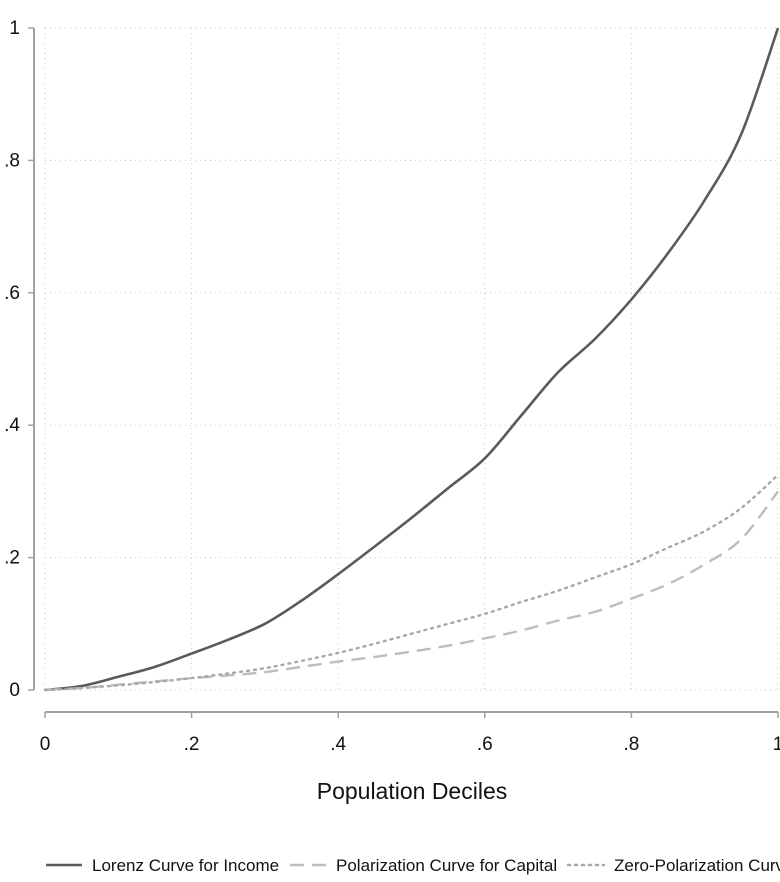 This screenshot has width=780, height=882. What do you see at coordinates (12, 293) in the screenshot?
I see `y-tick-label-3: .6` at bounding box center [12, 293].